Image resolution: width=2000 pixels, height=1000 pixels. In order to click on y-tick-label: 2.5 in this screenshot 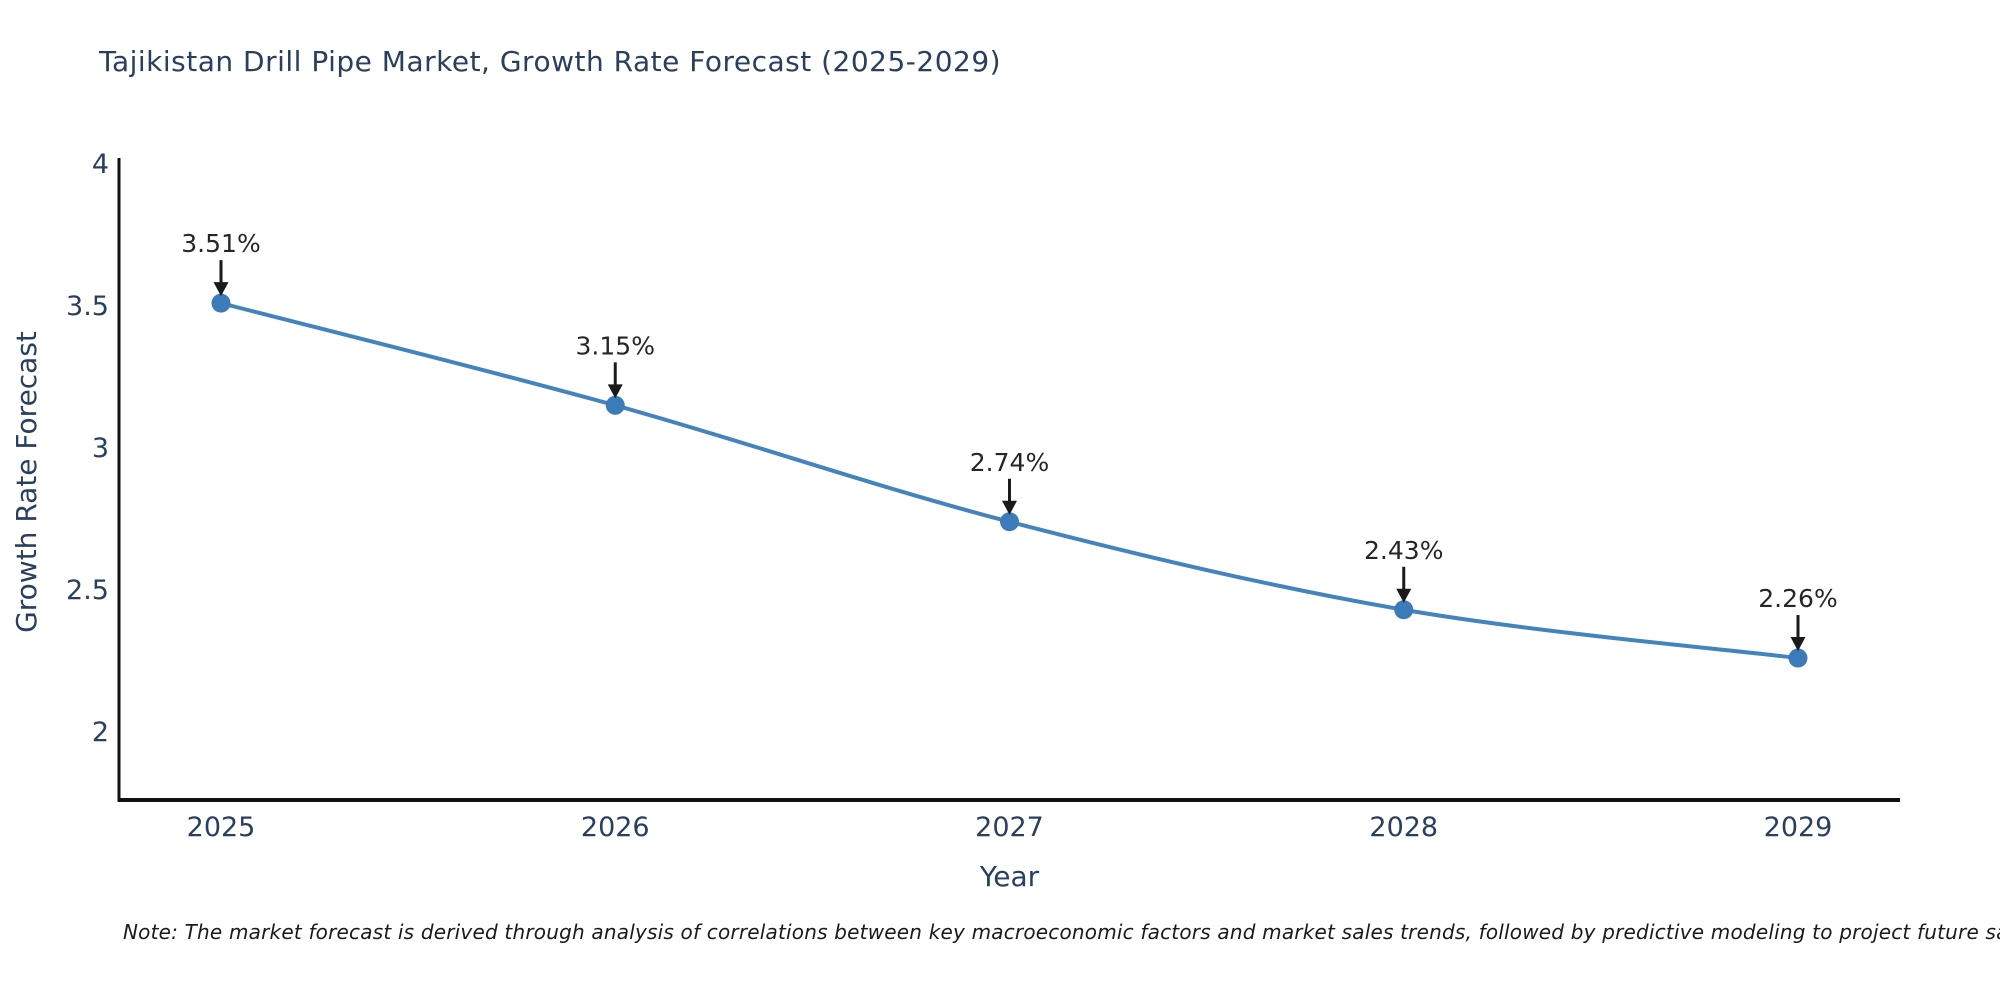, I will do `click(87, 590)`.